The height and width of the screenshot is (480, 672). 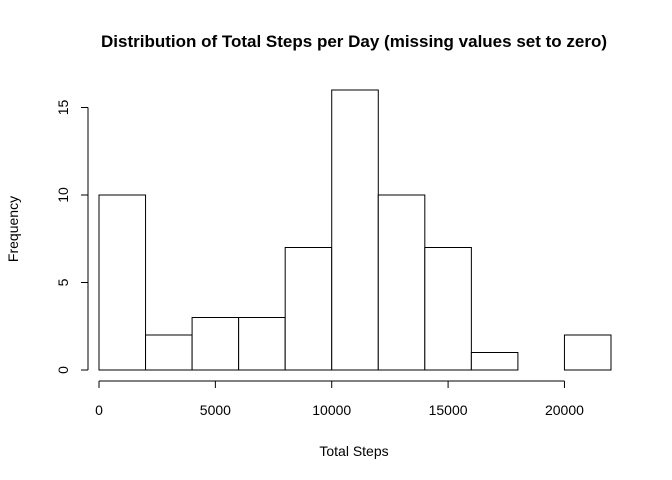 I want to click on y-axis-label: Frequency, so click(x=13, y=229).